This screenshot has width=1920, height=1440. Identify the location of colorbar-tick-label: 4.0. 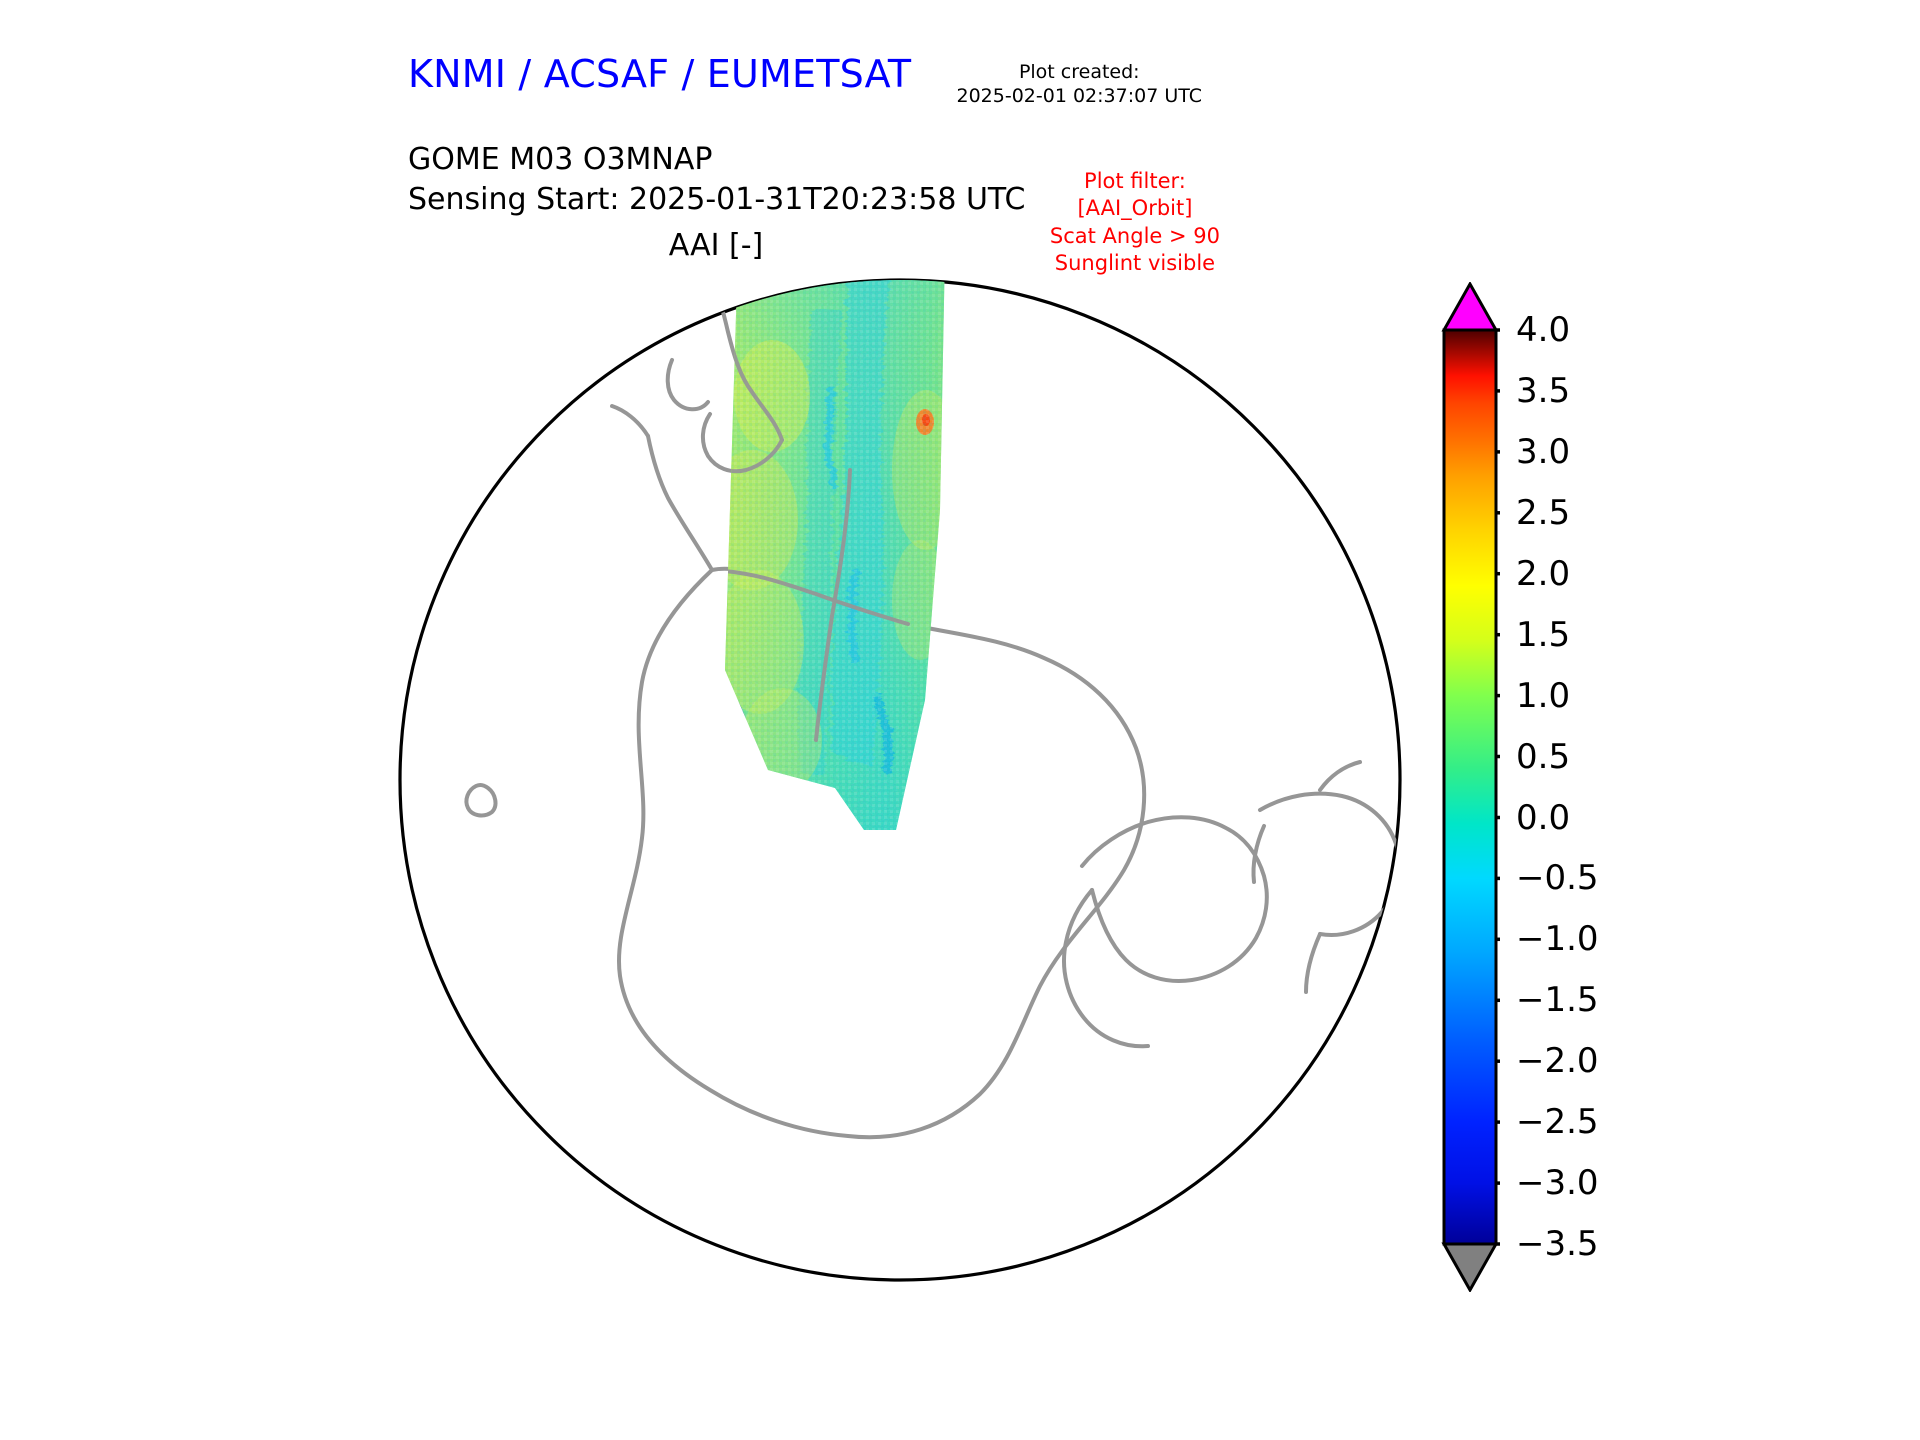
(1543, 330).